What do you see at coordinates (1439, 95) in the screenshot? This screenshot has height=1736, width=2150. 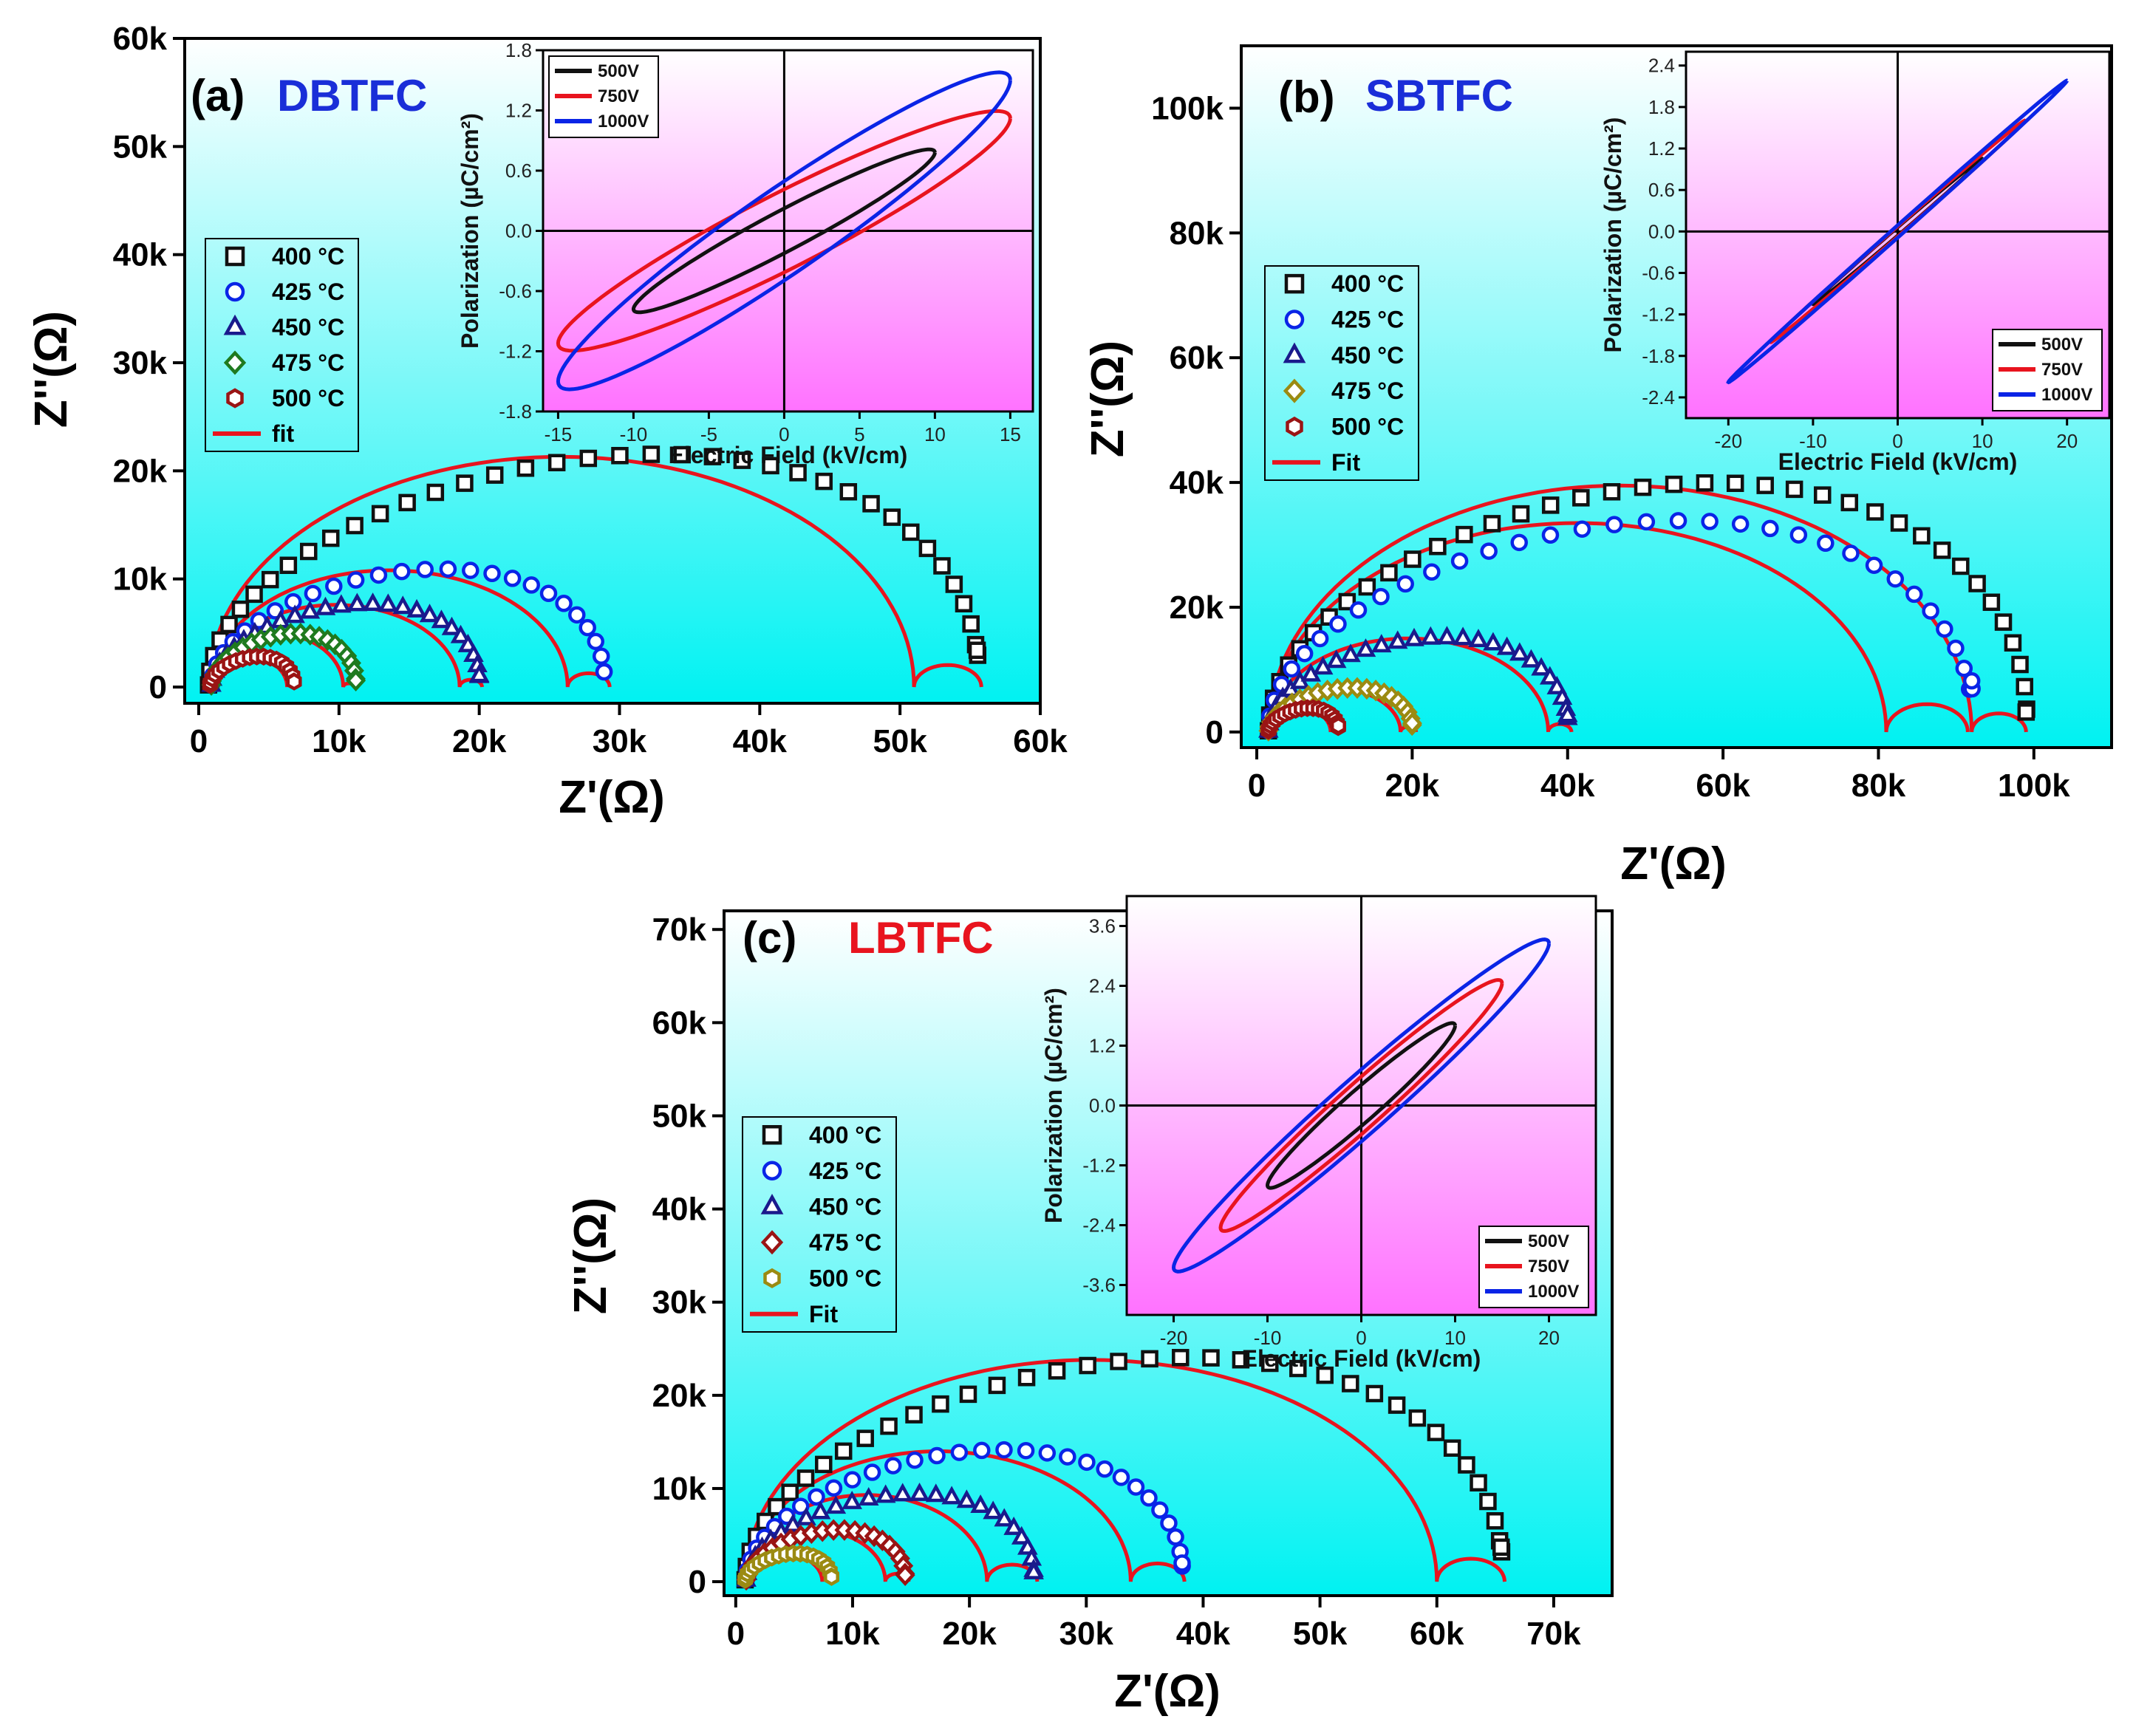 I see `panel-material: SBTFC` at bounding box center [1439, 95].